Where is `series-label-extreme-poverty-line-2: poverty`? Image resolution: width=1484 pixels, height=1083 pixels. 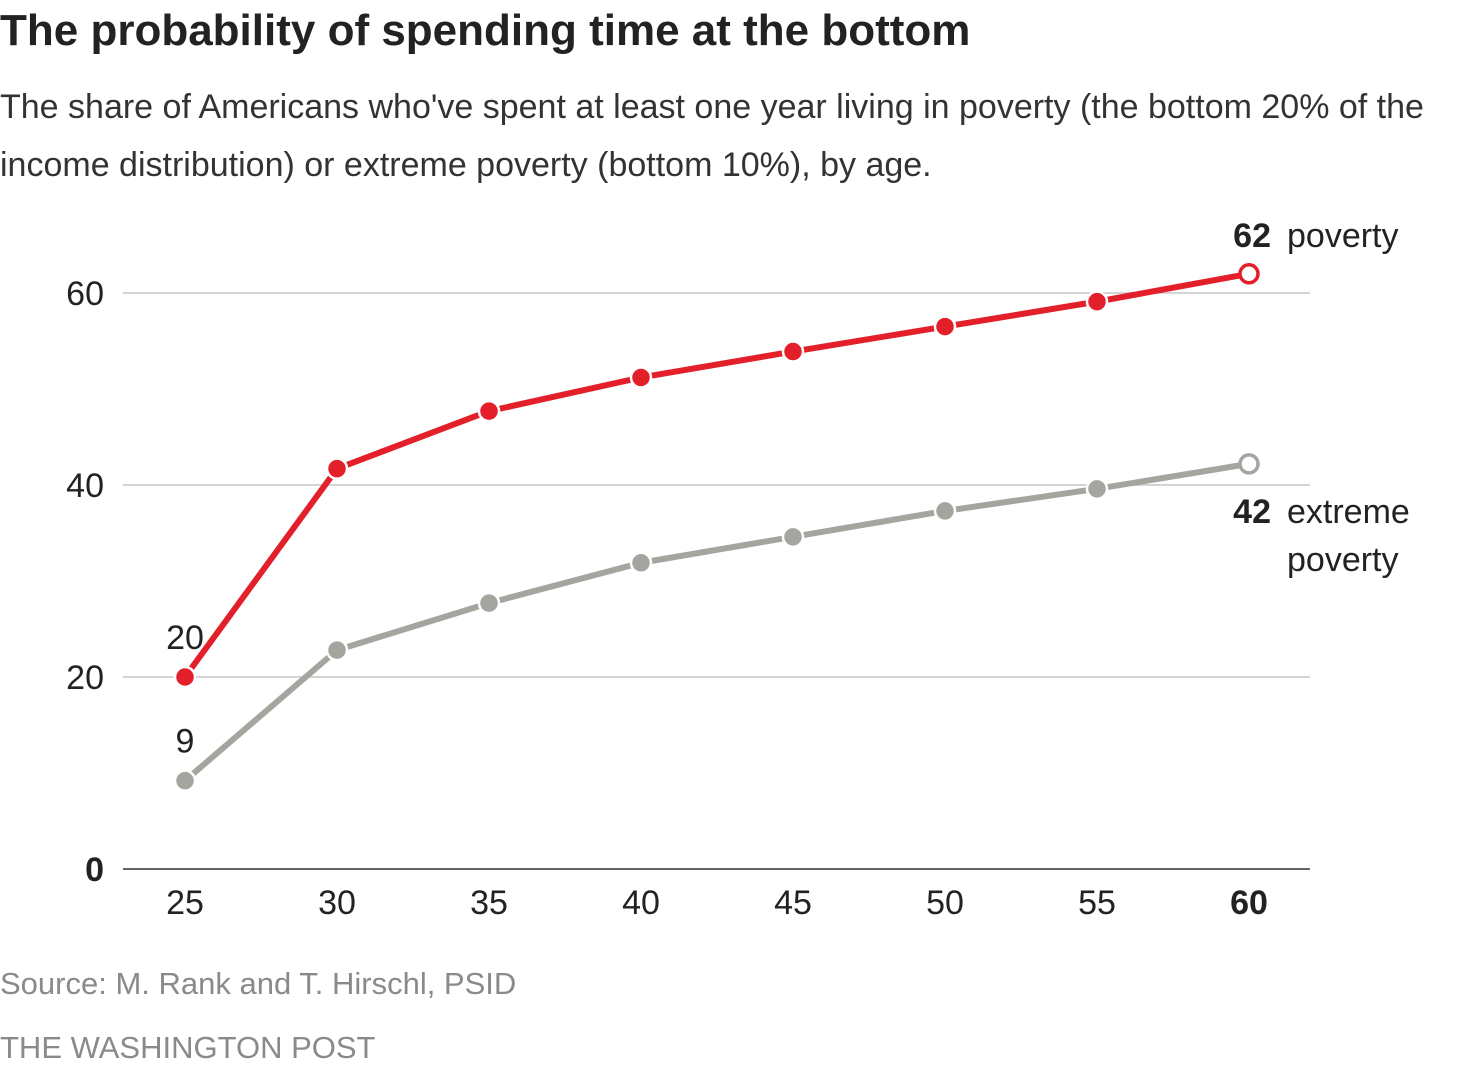
series-label-extreme-poverty-line-2: poverty is located at coordinates (1343, 560).